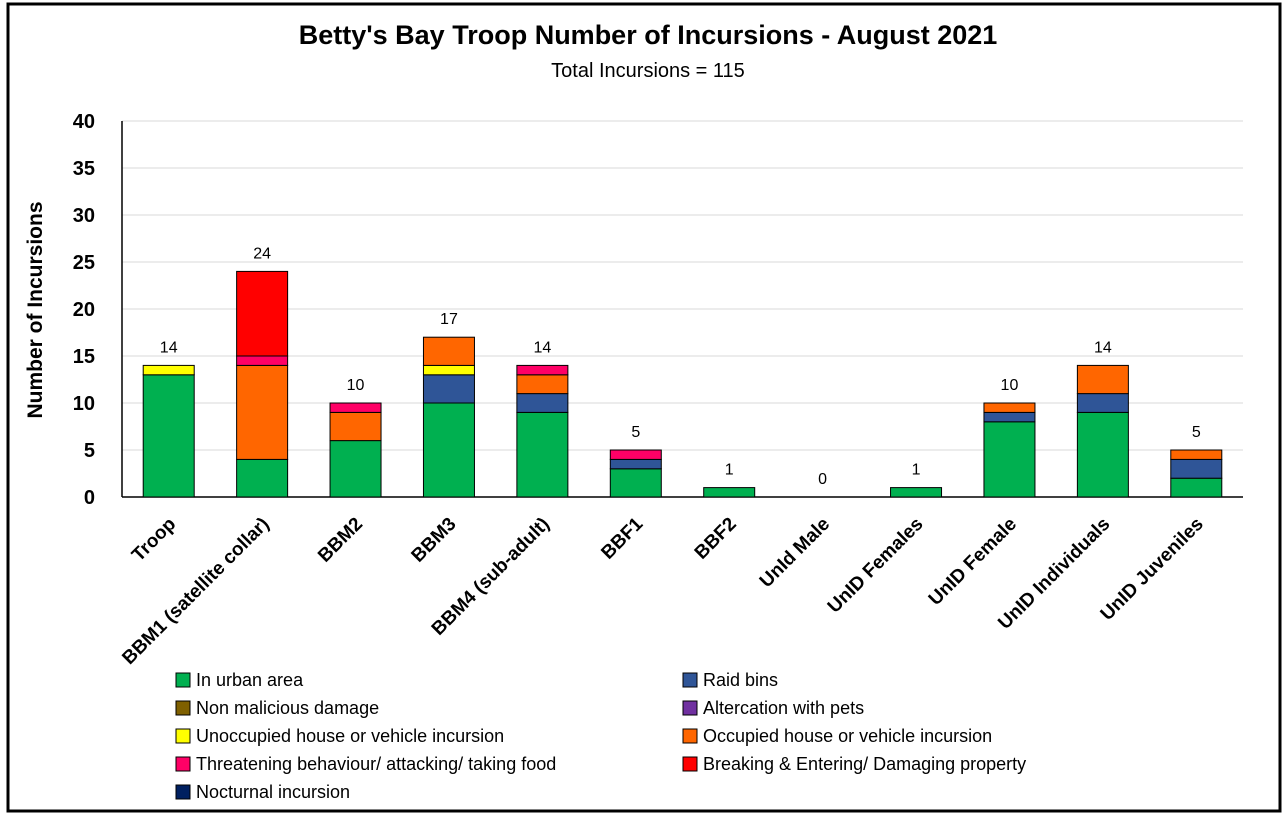 The image size is (1286, 815). Describe the element at coordinates (89, 451) in the screenshot. I see `y-tick-label: 5` at that location.